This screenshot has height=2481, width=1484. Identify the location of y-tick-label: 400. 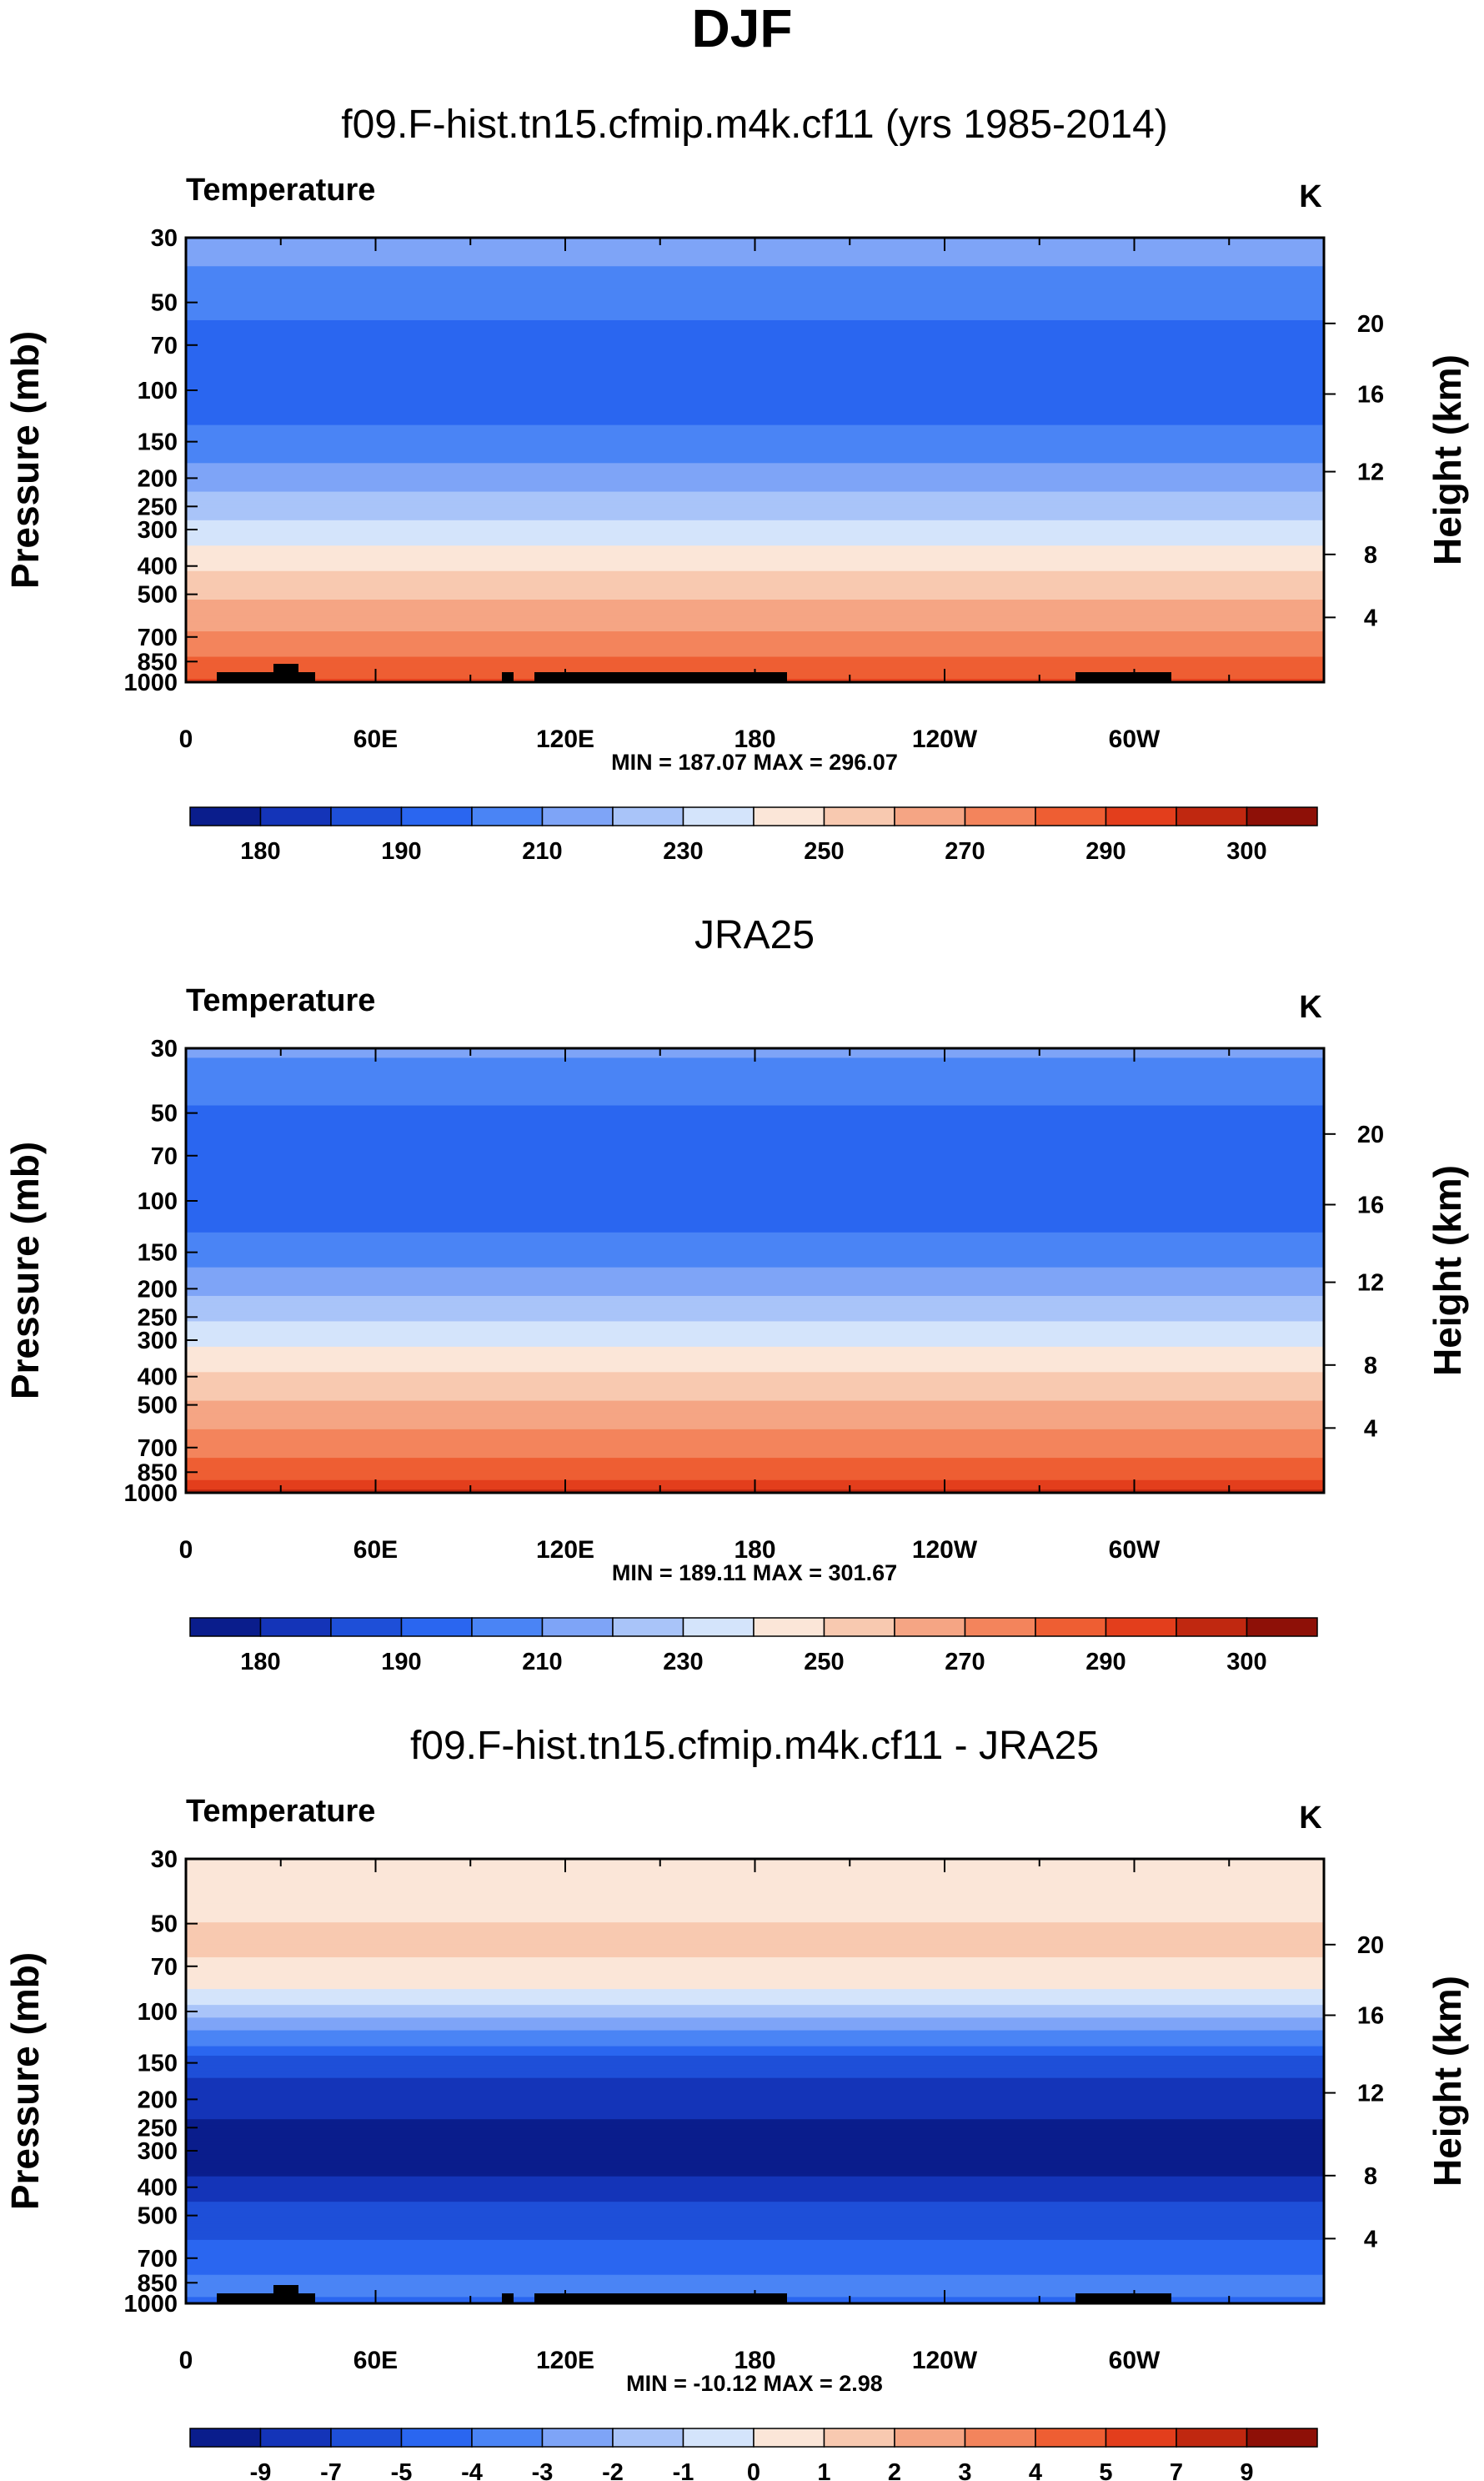
(158, 567).